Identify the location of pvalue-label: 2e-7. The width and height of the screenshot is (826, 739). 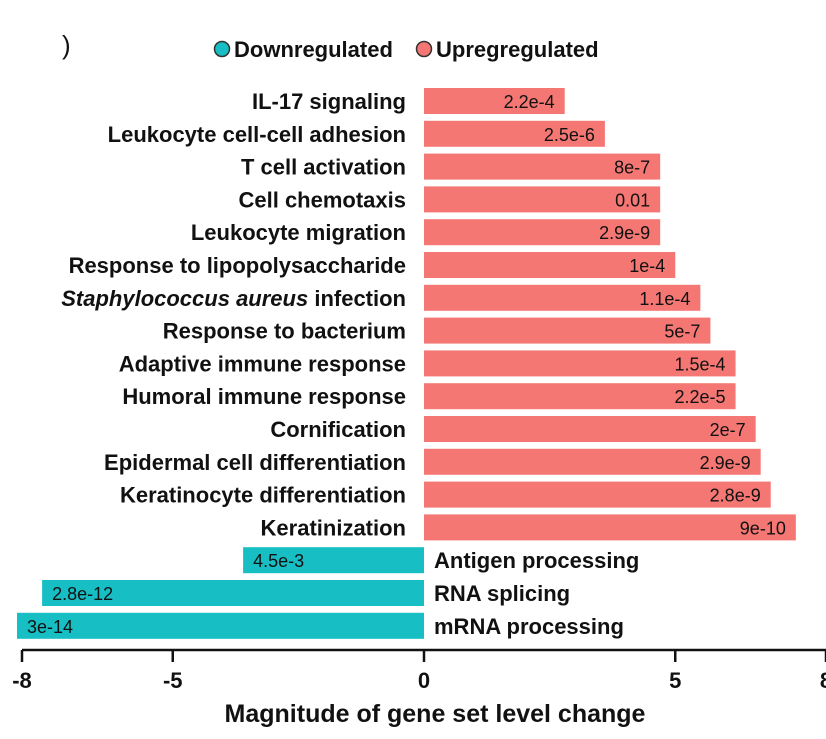
(728, 430).